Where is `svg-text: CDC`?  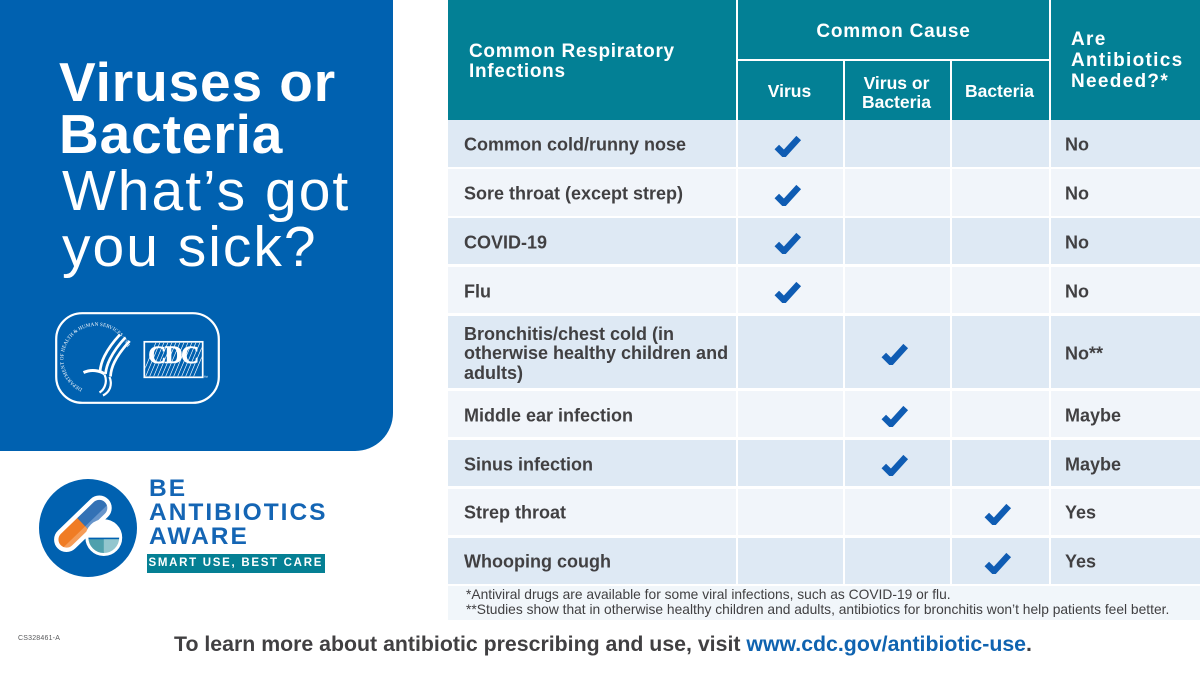
svg-text: CDC is located at coordinates (173, 355).